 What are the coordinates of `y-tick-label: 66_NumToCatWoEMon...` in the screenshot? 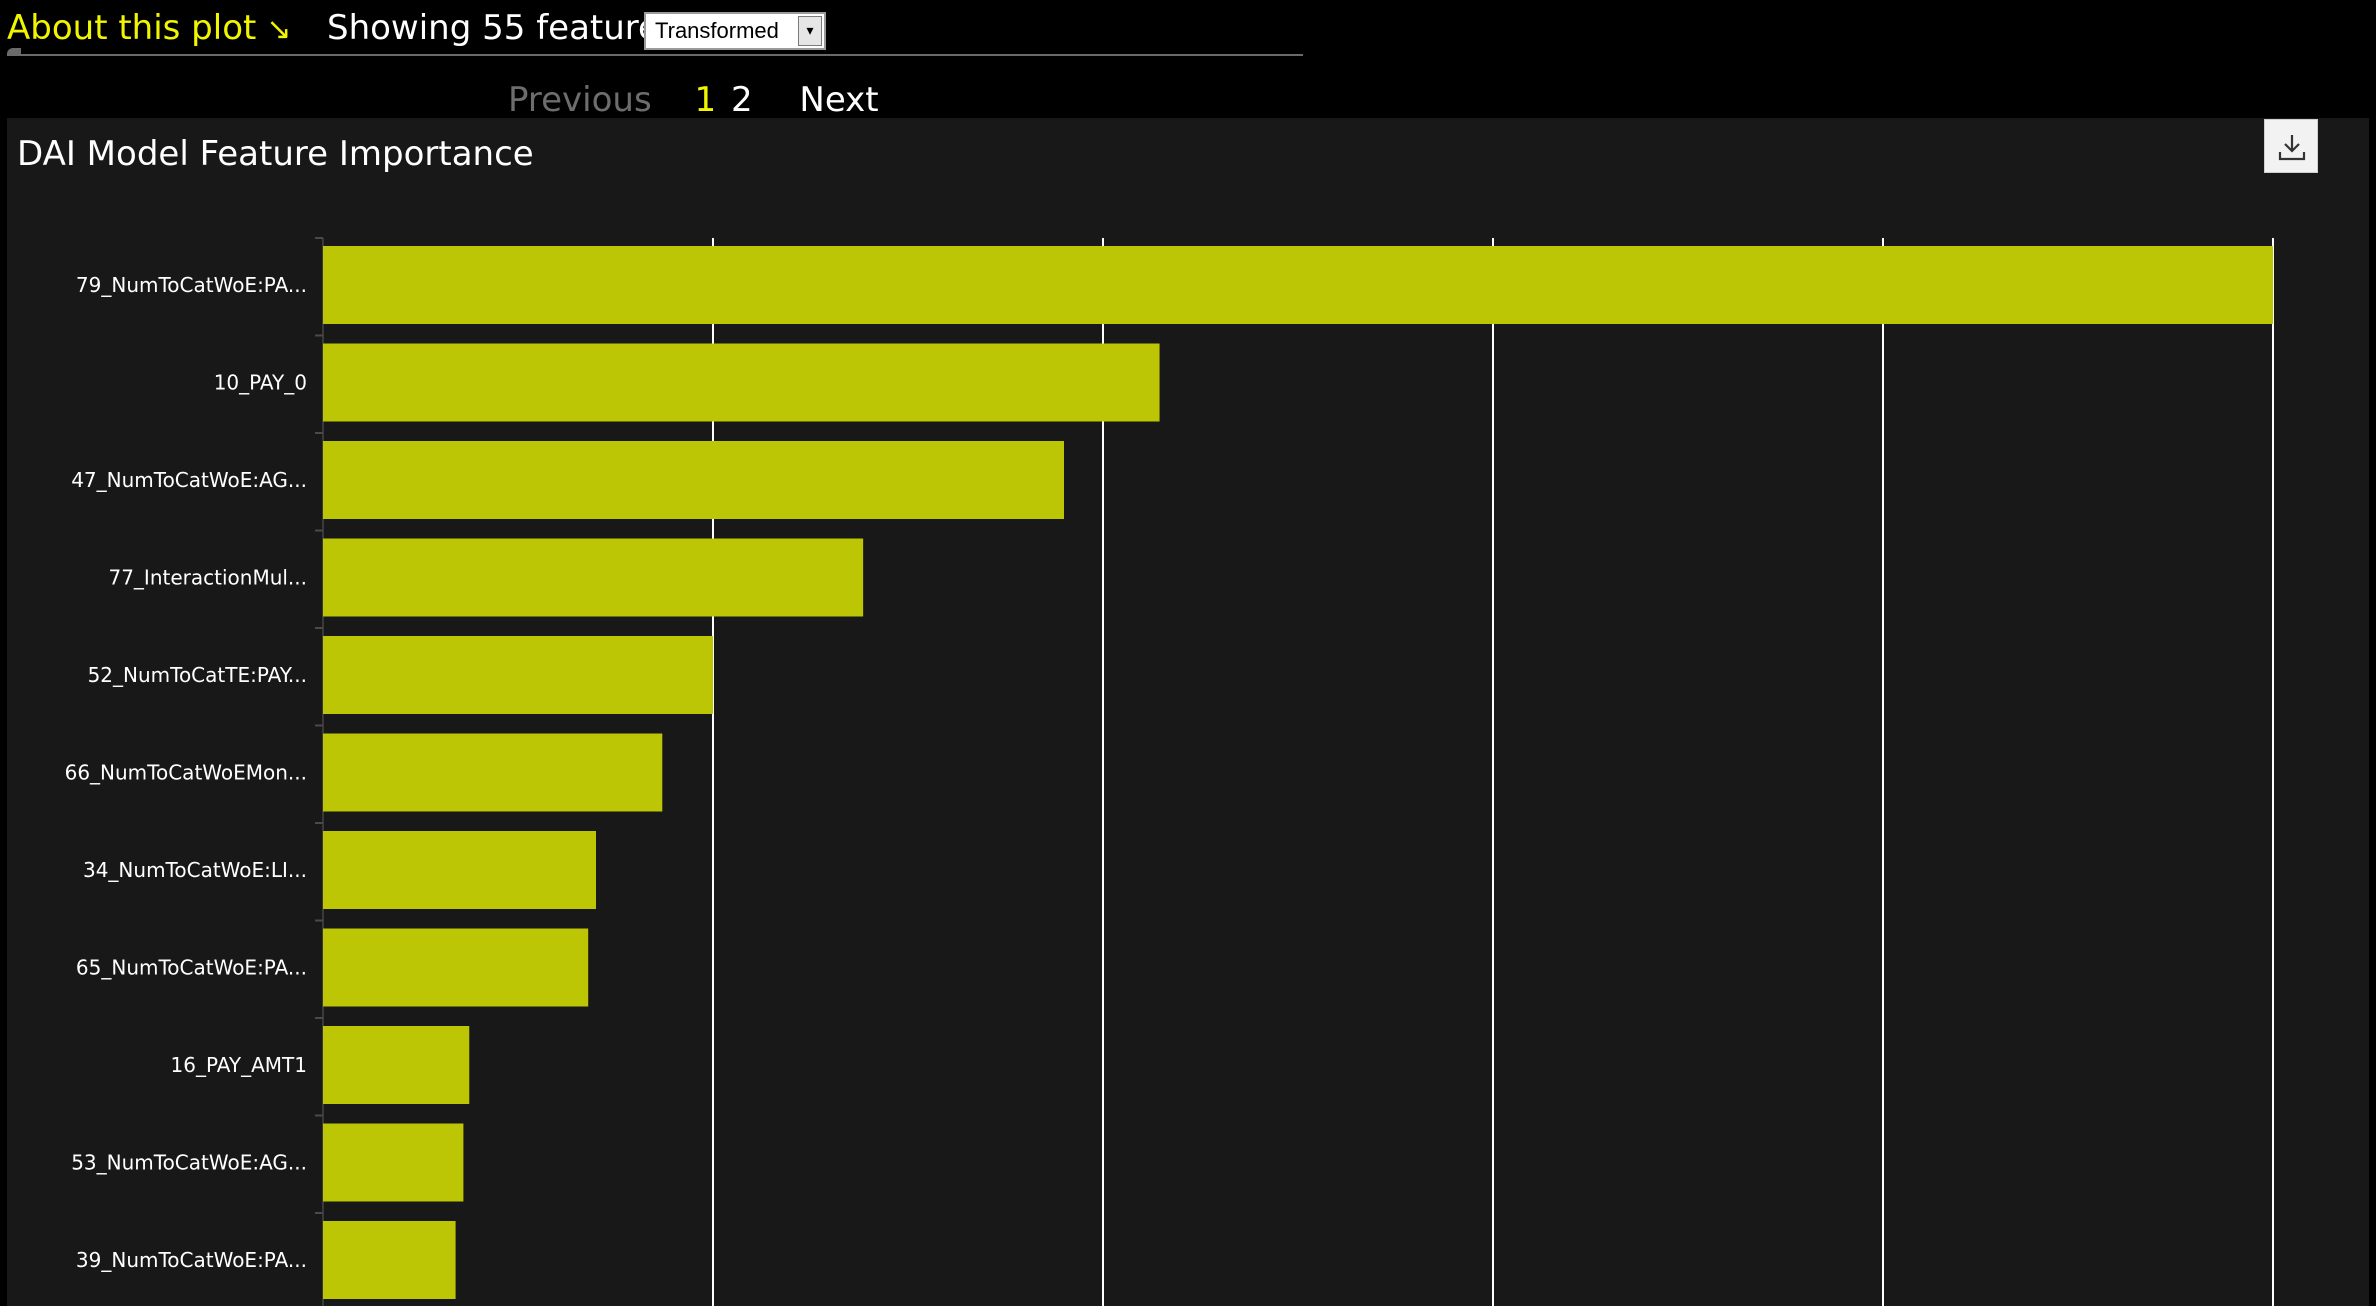 It's located at (186, 773).